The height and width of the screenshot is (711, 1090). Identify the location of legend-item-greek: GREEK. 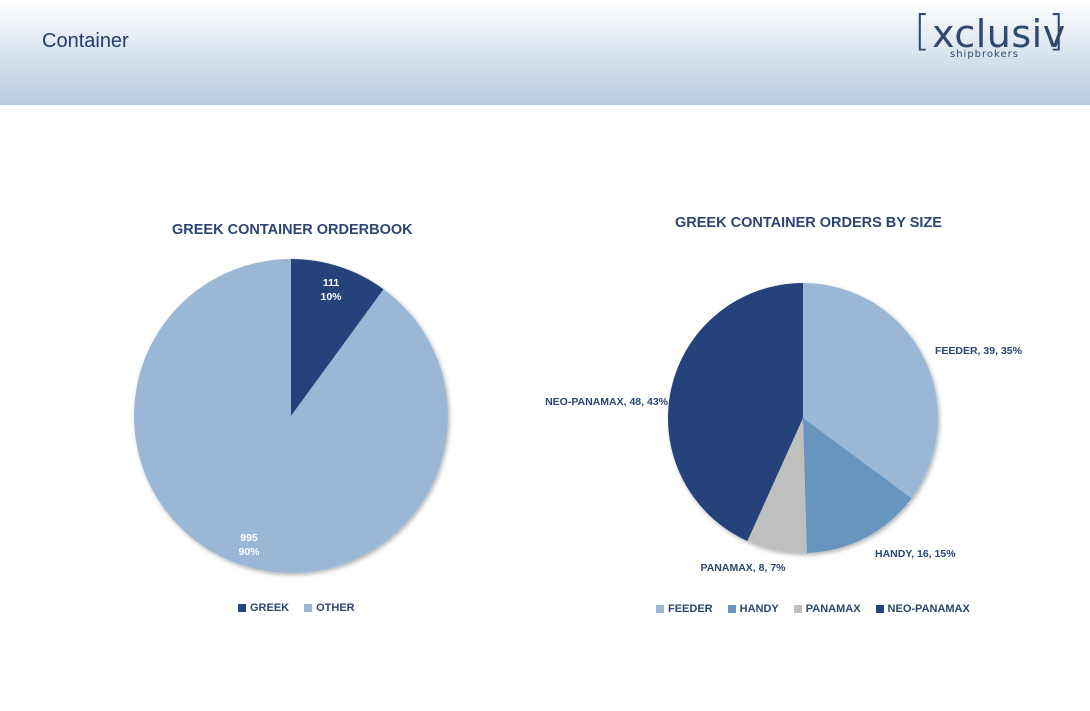
(263, 608).